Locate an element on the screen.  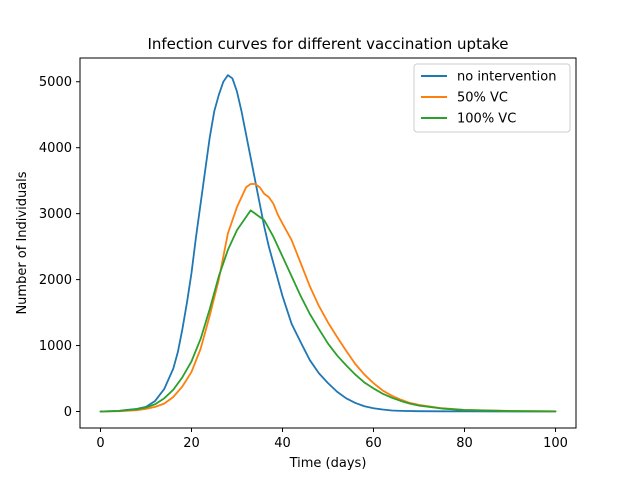
x-axis: 0 20 40 60 80 100 is located at coordinates (332, 439).